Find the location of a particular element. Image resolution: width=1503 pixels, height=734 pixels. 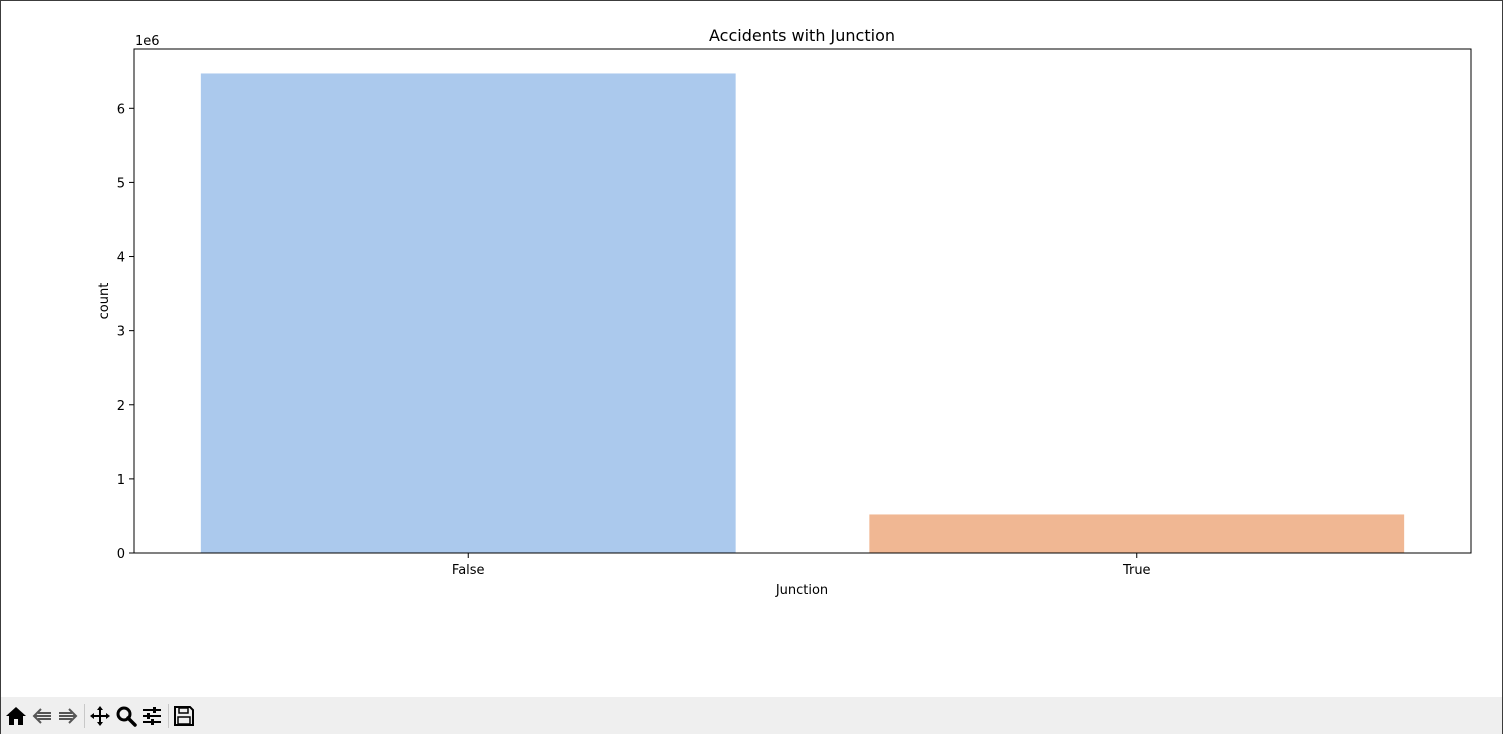

home-icon is located at coordinates (16, 715).